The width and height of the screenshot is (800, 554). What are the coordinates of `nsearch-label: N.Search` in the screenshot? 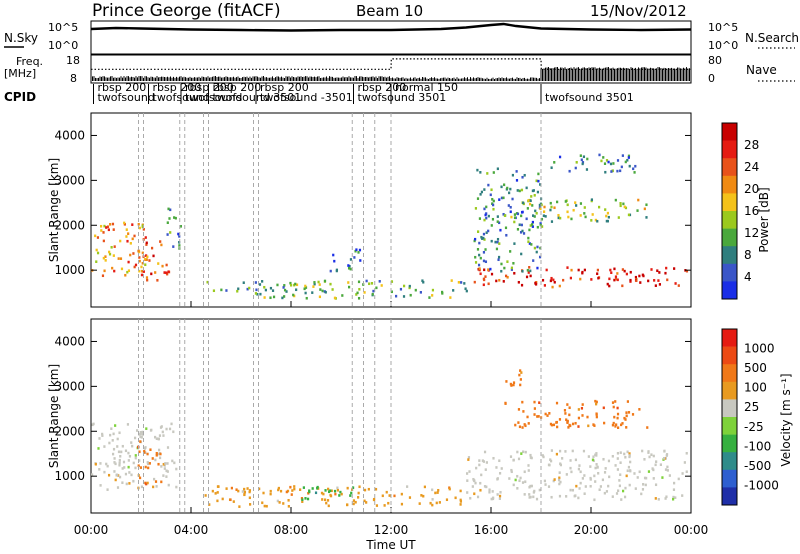 It's located at (772, 38).